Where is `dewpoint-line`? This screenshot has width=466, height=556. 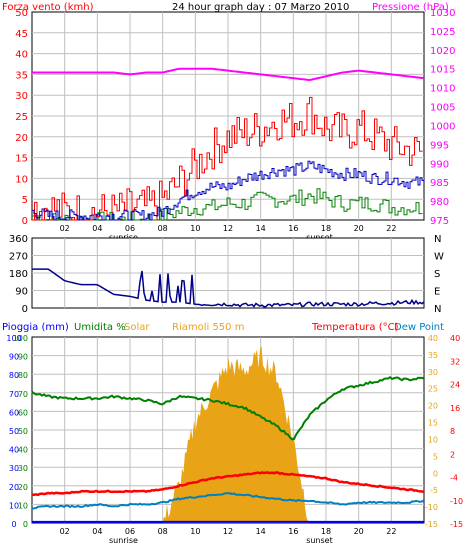 dewpoint-line is located at coordinates (228, 501).